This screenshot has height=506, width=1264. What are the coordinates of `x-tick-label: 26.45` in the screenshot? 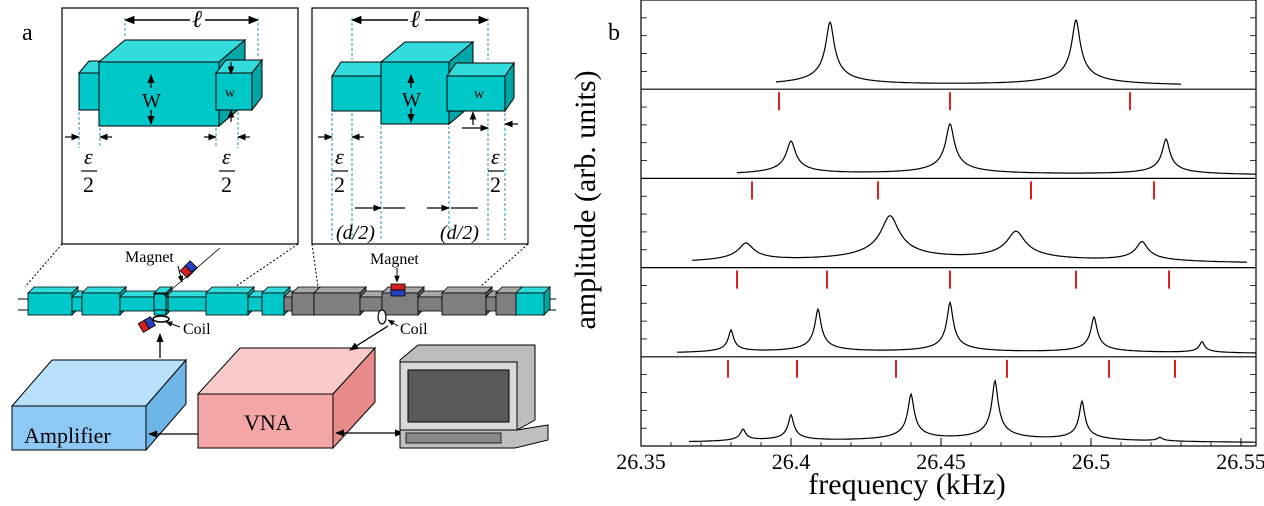 It's located at (941, 461).